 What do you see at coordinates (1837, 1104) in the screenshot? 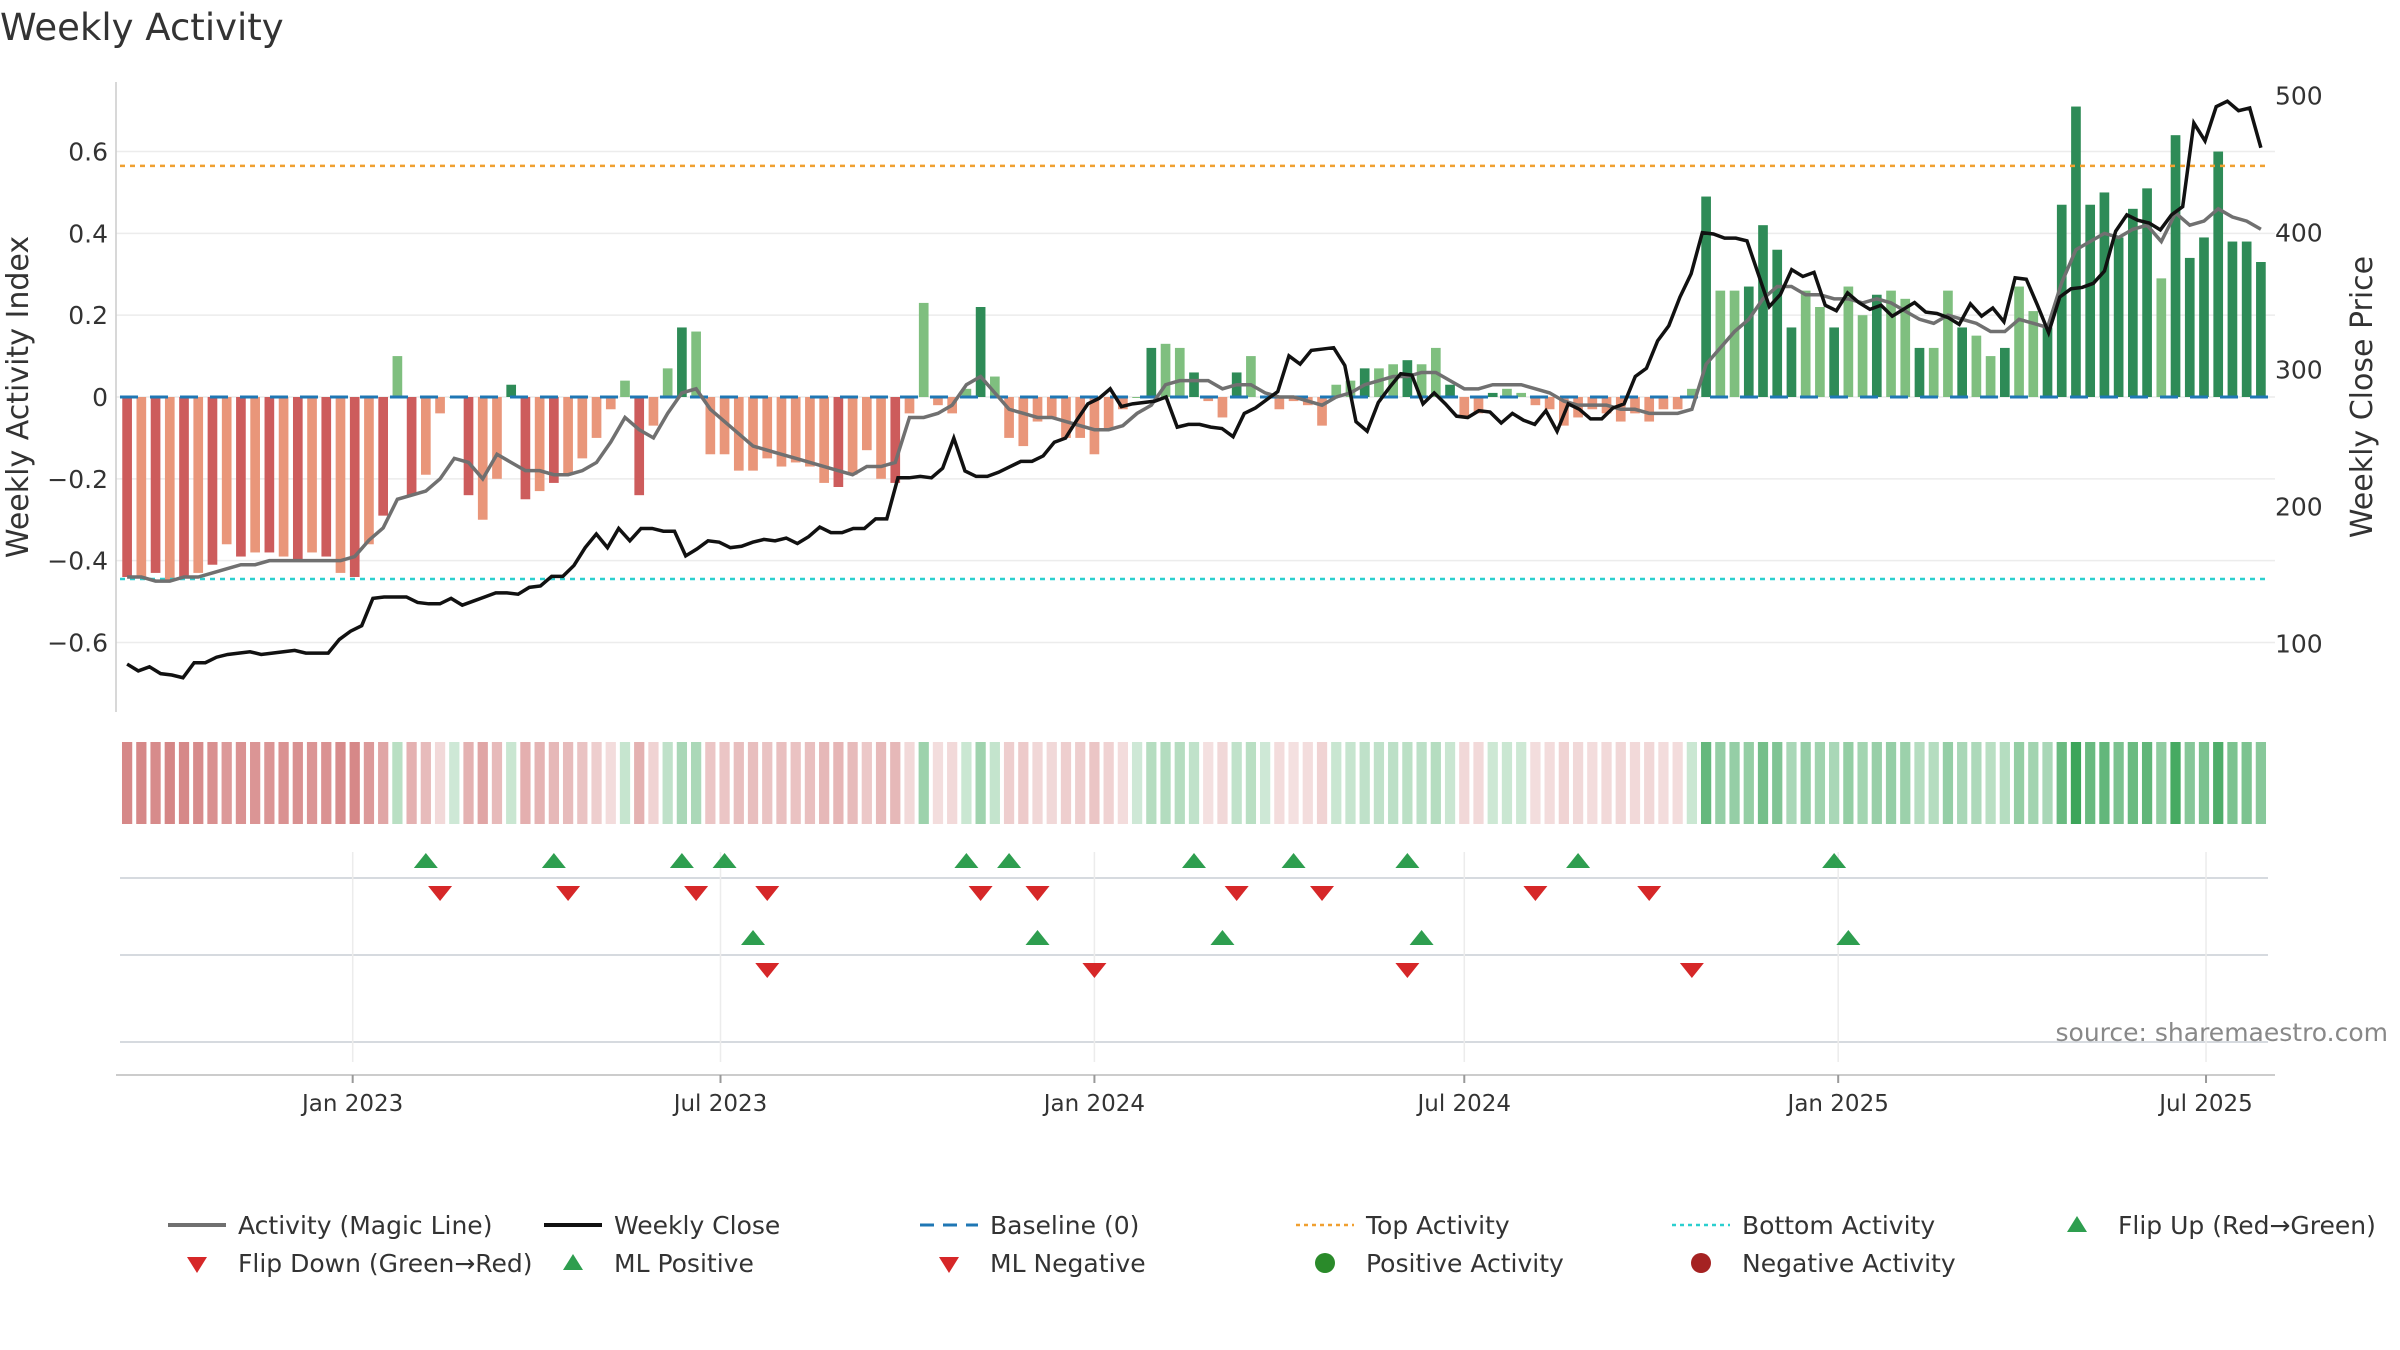
I see `x-tick-label: Jan 2025` at bounding box center [1837, 1104].